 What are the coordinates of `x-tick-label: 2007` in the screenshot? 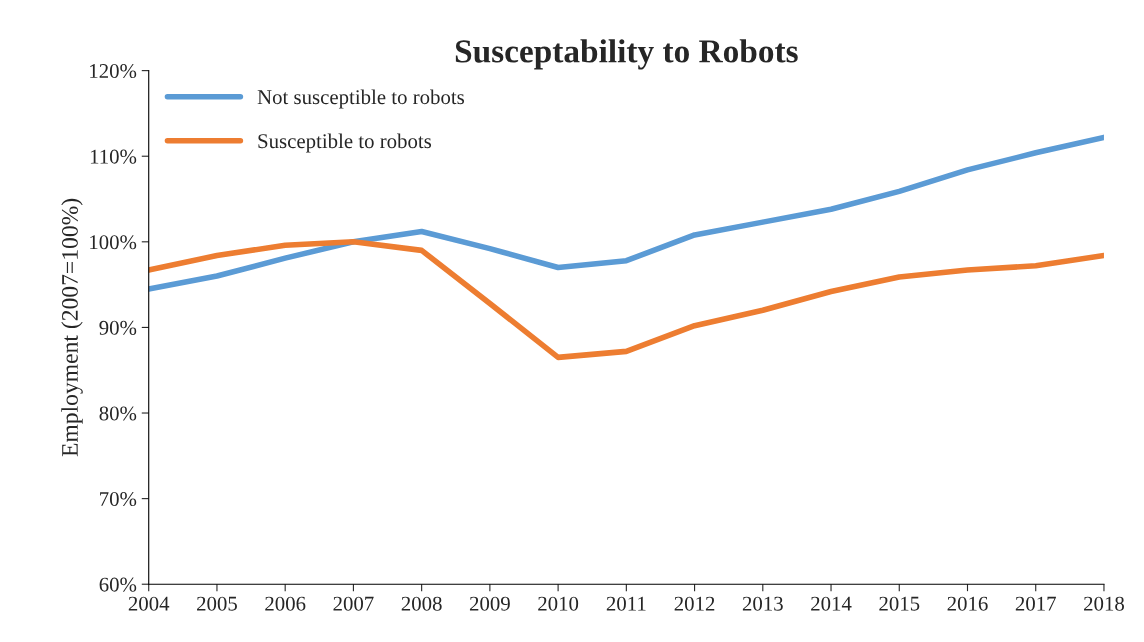 It's located at (353, 603).